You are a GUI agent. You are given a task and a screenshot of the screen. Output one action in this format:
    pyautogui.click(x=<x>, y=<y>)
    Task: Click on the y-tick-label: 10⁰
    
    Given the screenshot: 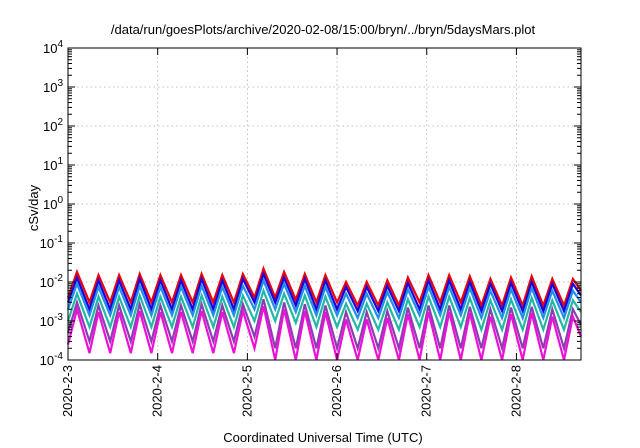 What is the action you would take?
    pyautogui.click(x=53, y=203)
    